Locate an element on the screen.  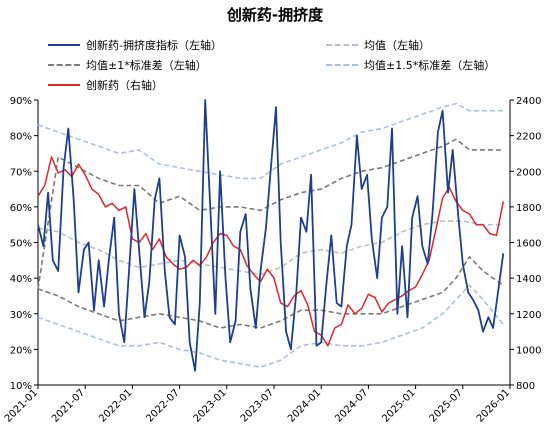
y-right-tick-label: 1000 is located at coordinates (528, 350).